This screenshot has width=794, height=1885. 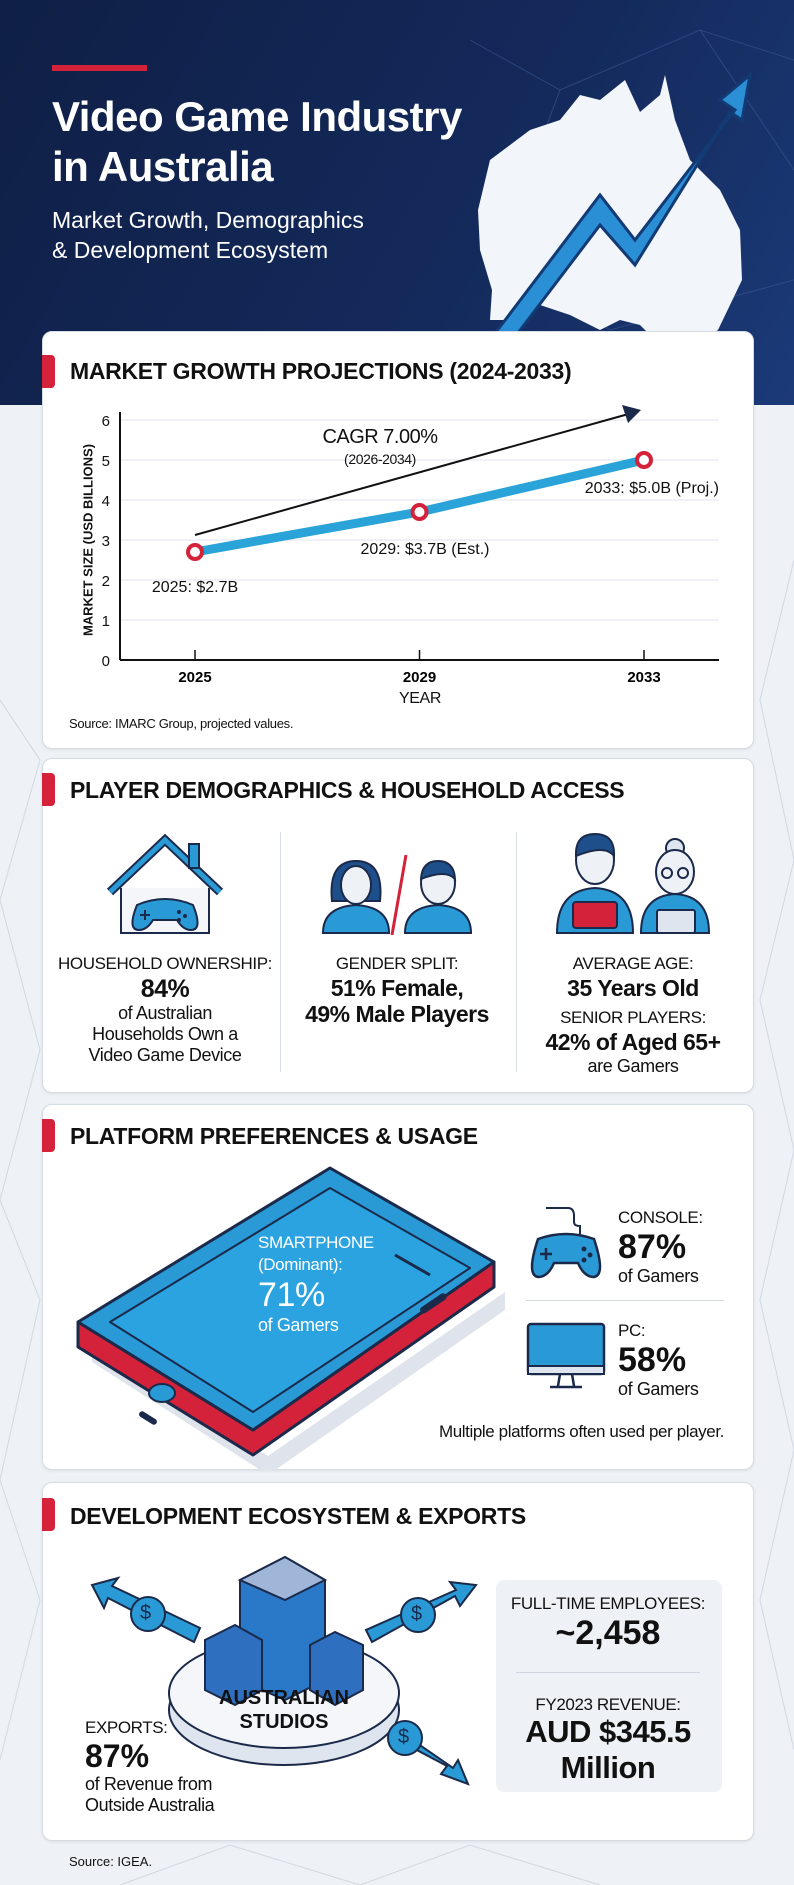 I want to click on smartphone-value: 71%, so click(x=291, y=1295).